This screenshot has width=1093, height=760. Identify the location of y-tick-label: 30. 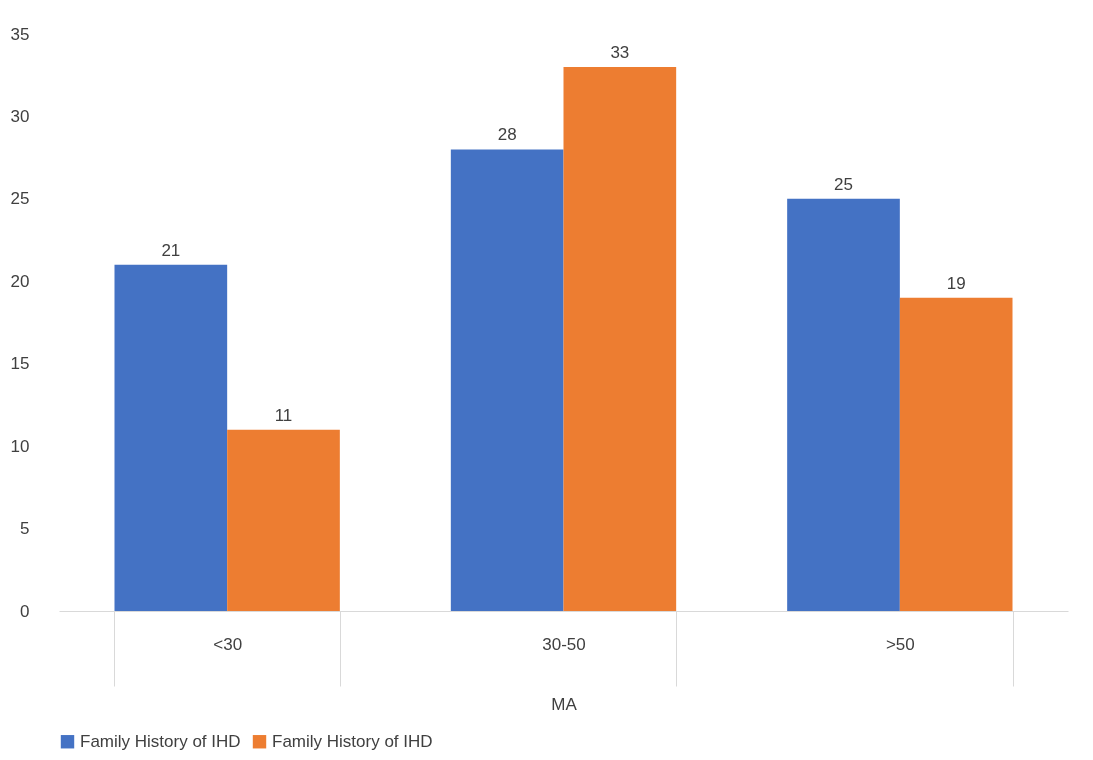
(20, 116).